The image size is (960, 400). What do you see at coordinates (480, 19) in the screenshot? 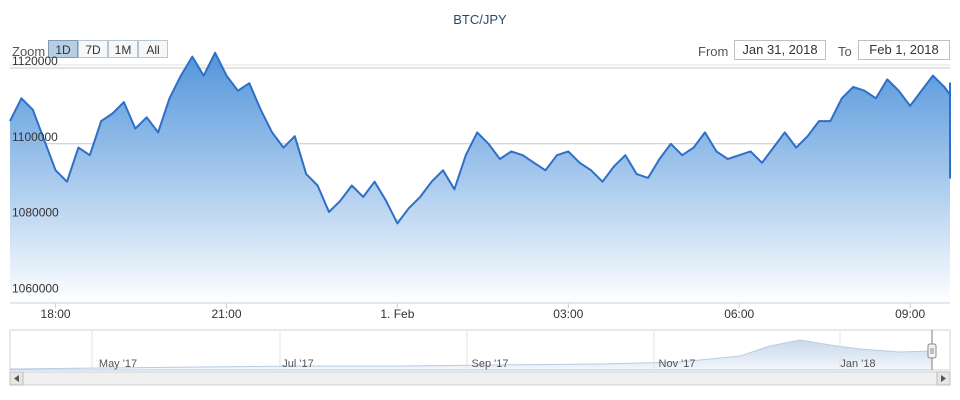
I see `chart-title: BTC/JPY` at bounding box center [480, 19].